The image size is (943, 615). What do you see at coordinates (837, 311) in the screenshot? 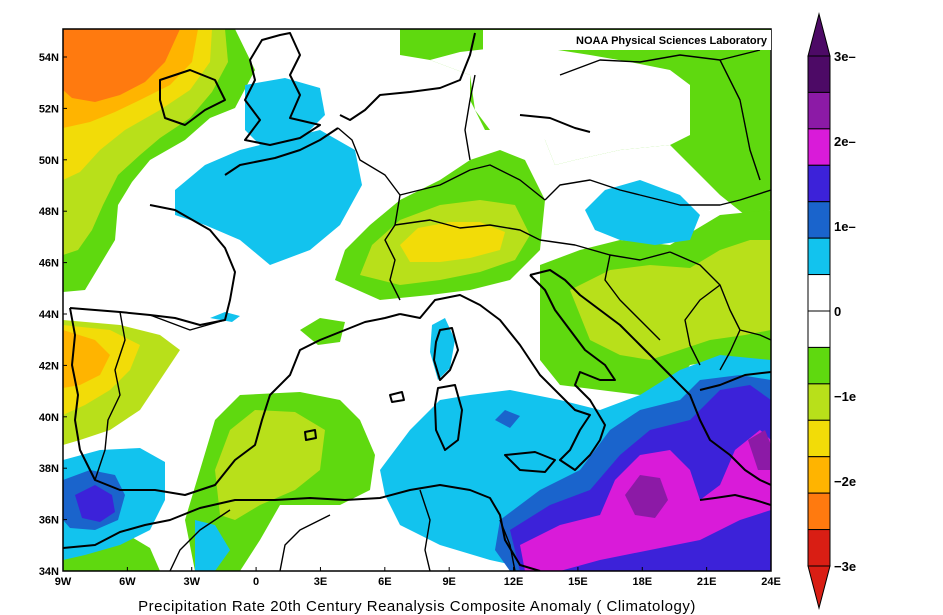
I see `colorbar-label: 0` at bounding box center [837, 311].